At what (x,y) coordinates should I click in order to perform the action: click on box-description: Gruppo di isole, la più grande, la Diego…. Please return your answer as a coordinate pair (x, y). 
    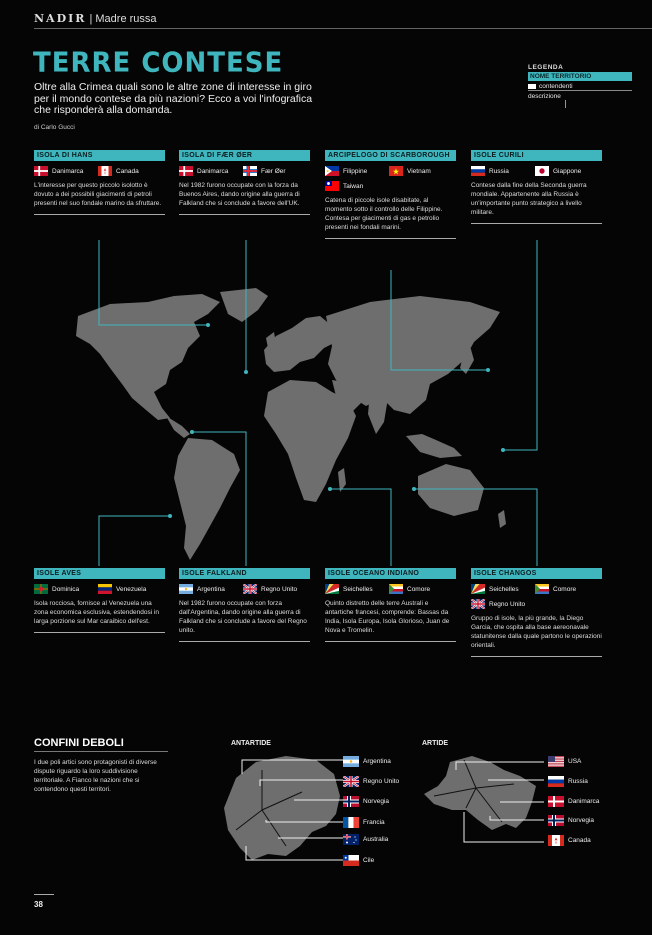
    Looking at the image, I should click on (536, 635).